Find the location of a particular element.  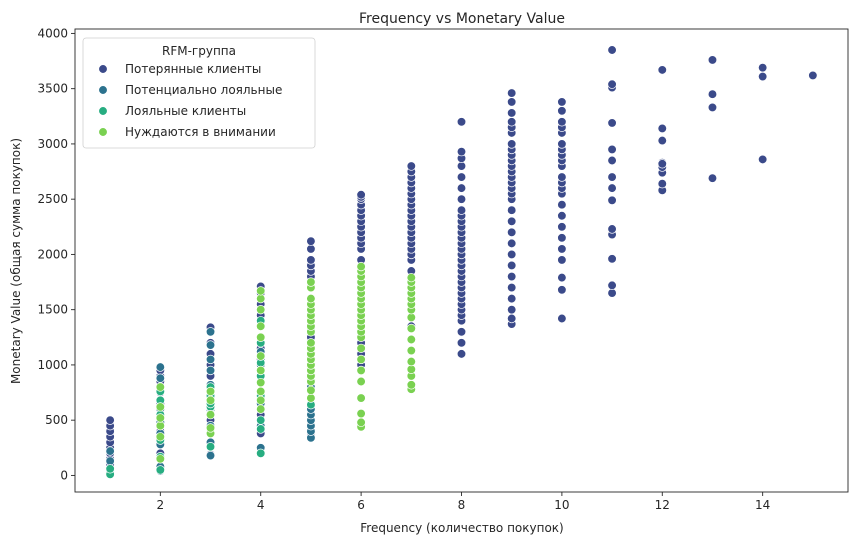

y-tick-label: 2500 is located at coordinates (52, 199).